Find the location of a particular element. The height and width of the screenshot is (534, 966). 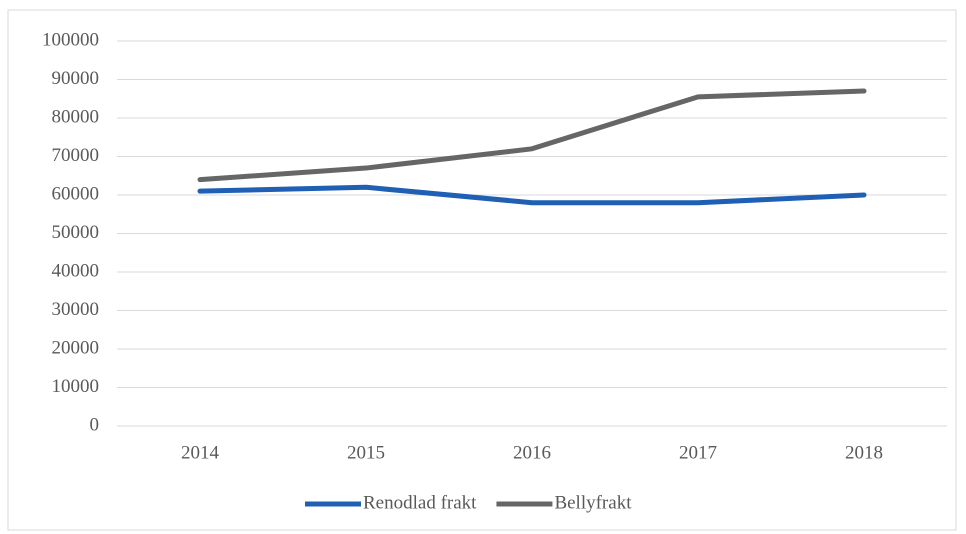

y-tick-label: 50000 is located at coordinates (76, 232).